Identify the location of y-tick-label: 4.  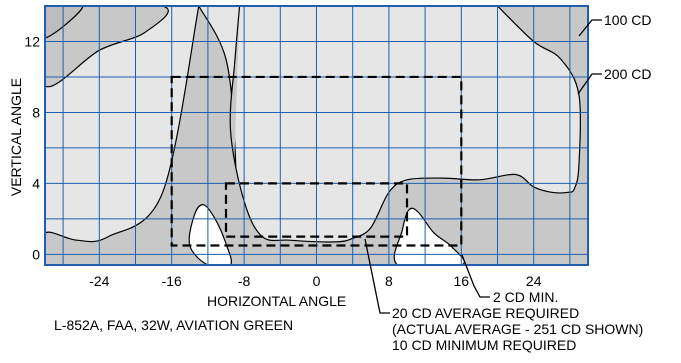
(36, 183).